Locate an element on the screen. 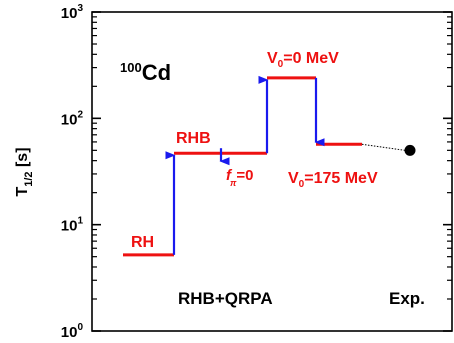 Image resolution: width=454 pixels, height=343 pixels. experiment-label: Exp. is located at coordinates (407, 298).